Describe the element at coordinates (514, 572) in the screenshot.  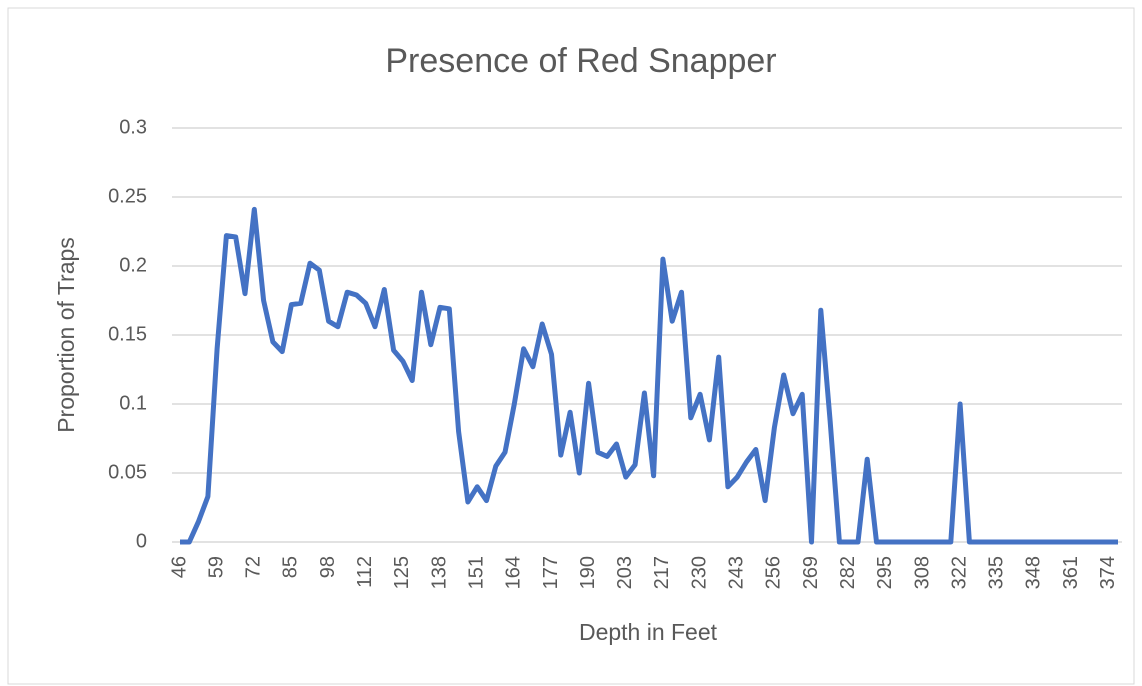
I see `x-tick-label: 164` at that location.